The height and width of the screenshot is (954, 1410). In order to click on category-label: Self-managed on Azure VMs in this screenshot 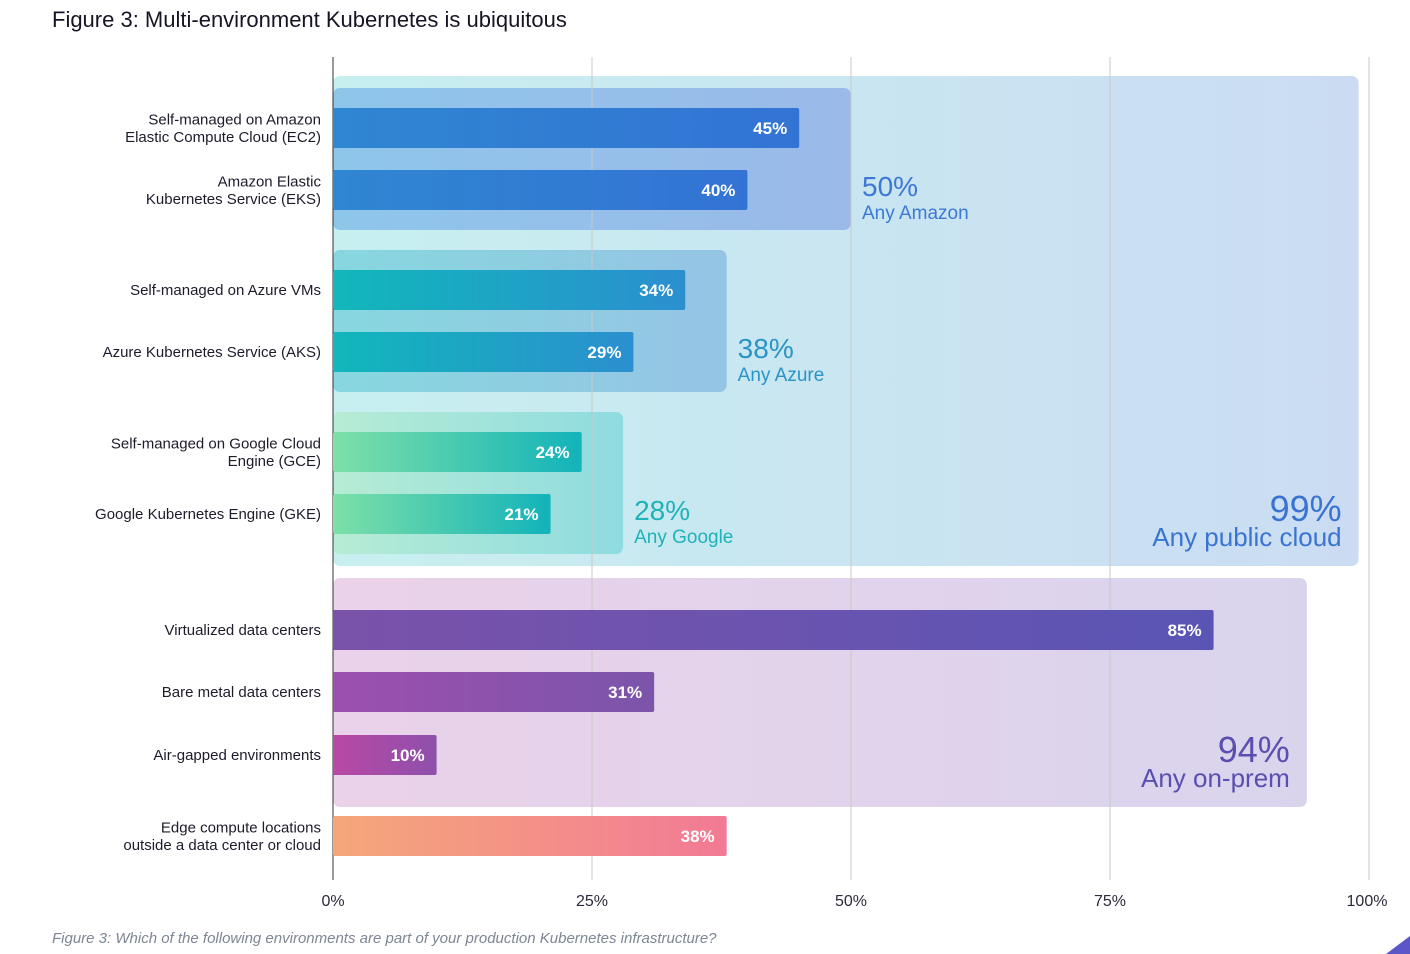, I will do `click(225, 290)`.